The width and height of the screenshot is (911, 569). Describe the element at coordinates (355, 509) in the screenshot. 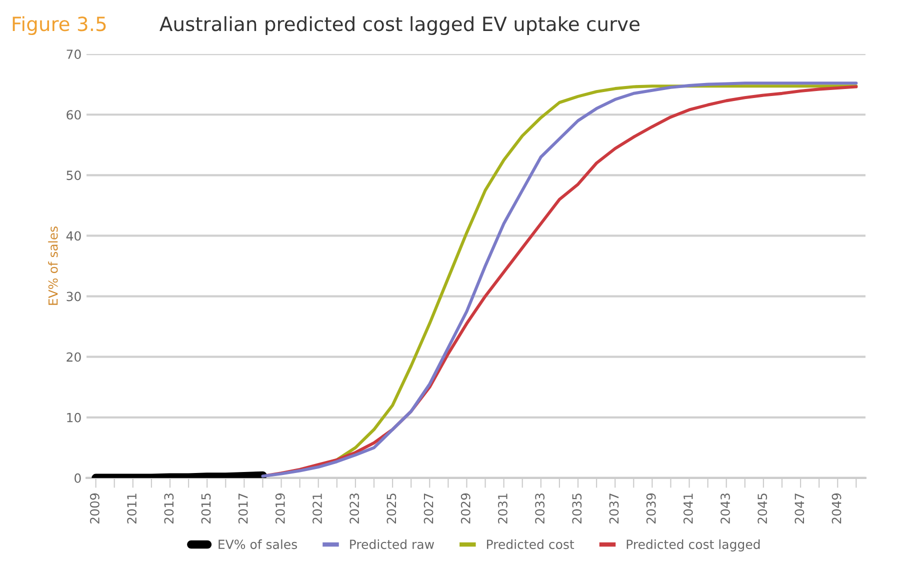

I see `x-tick-label: 2023` at that location.